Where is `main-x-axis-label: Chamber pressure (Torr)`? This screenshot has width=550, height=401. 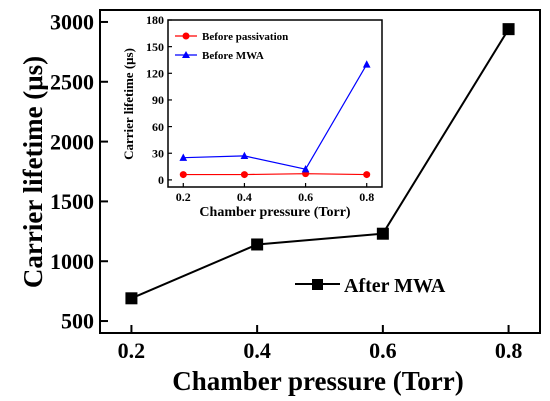
main-x-axis-label: Chamber pressure (Torr) is located at coordinates (318, 381).